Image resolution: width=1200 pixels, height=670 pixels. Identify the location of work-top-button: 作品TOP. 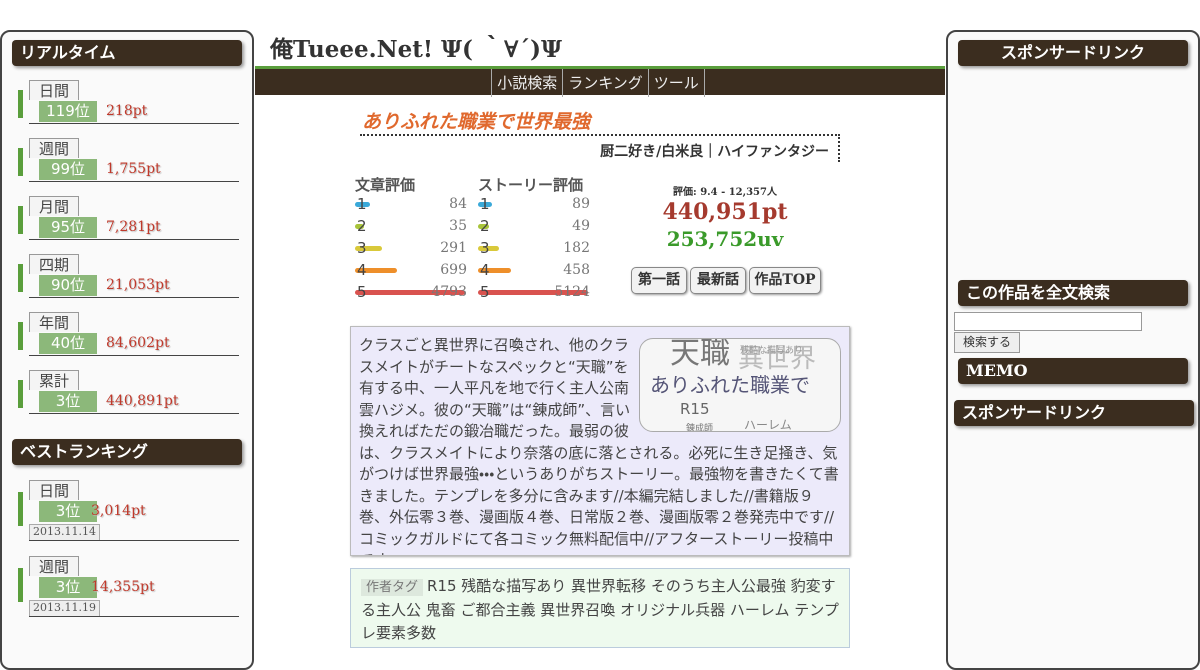
(785, 280).